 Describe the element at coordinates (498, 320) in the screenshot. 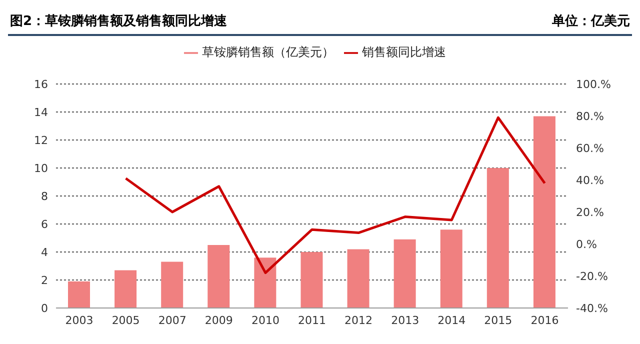

I see `x-tick-label: 2015` at that location.